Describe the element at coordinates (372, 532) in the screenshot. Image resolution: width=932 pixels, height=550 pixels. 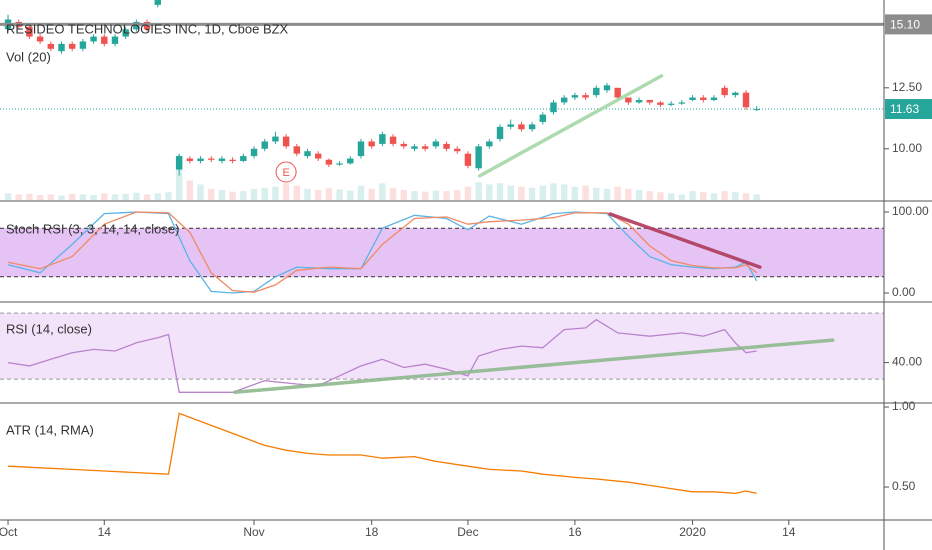
I see `x-tick-label: 18` at that location.